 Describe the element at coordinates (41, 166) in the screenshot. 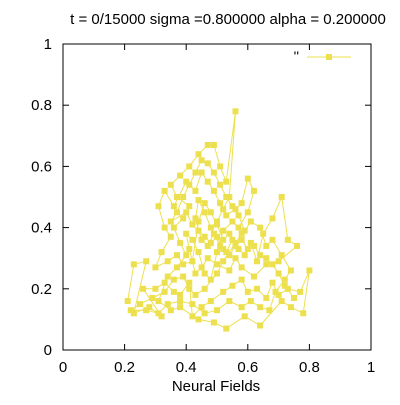

I see `y-tick-label: 0.6` at that location.